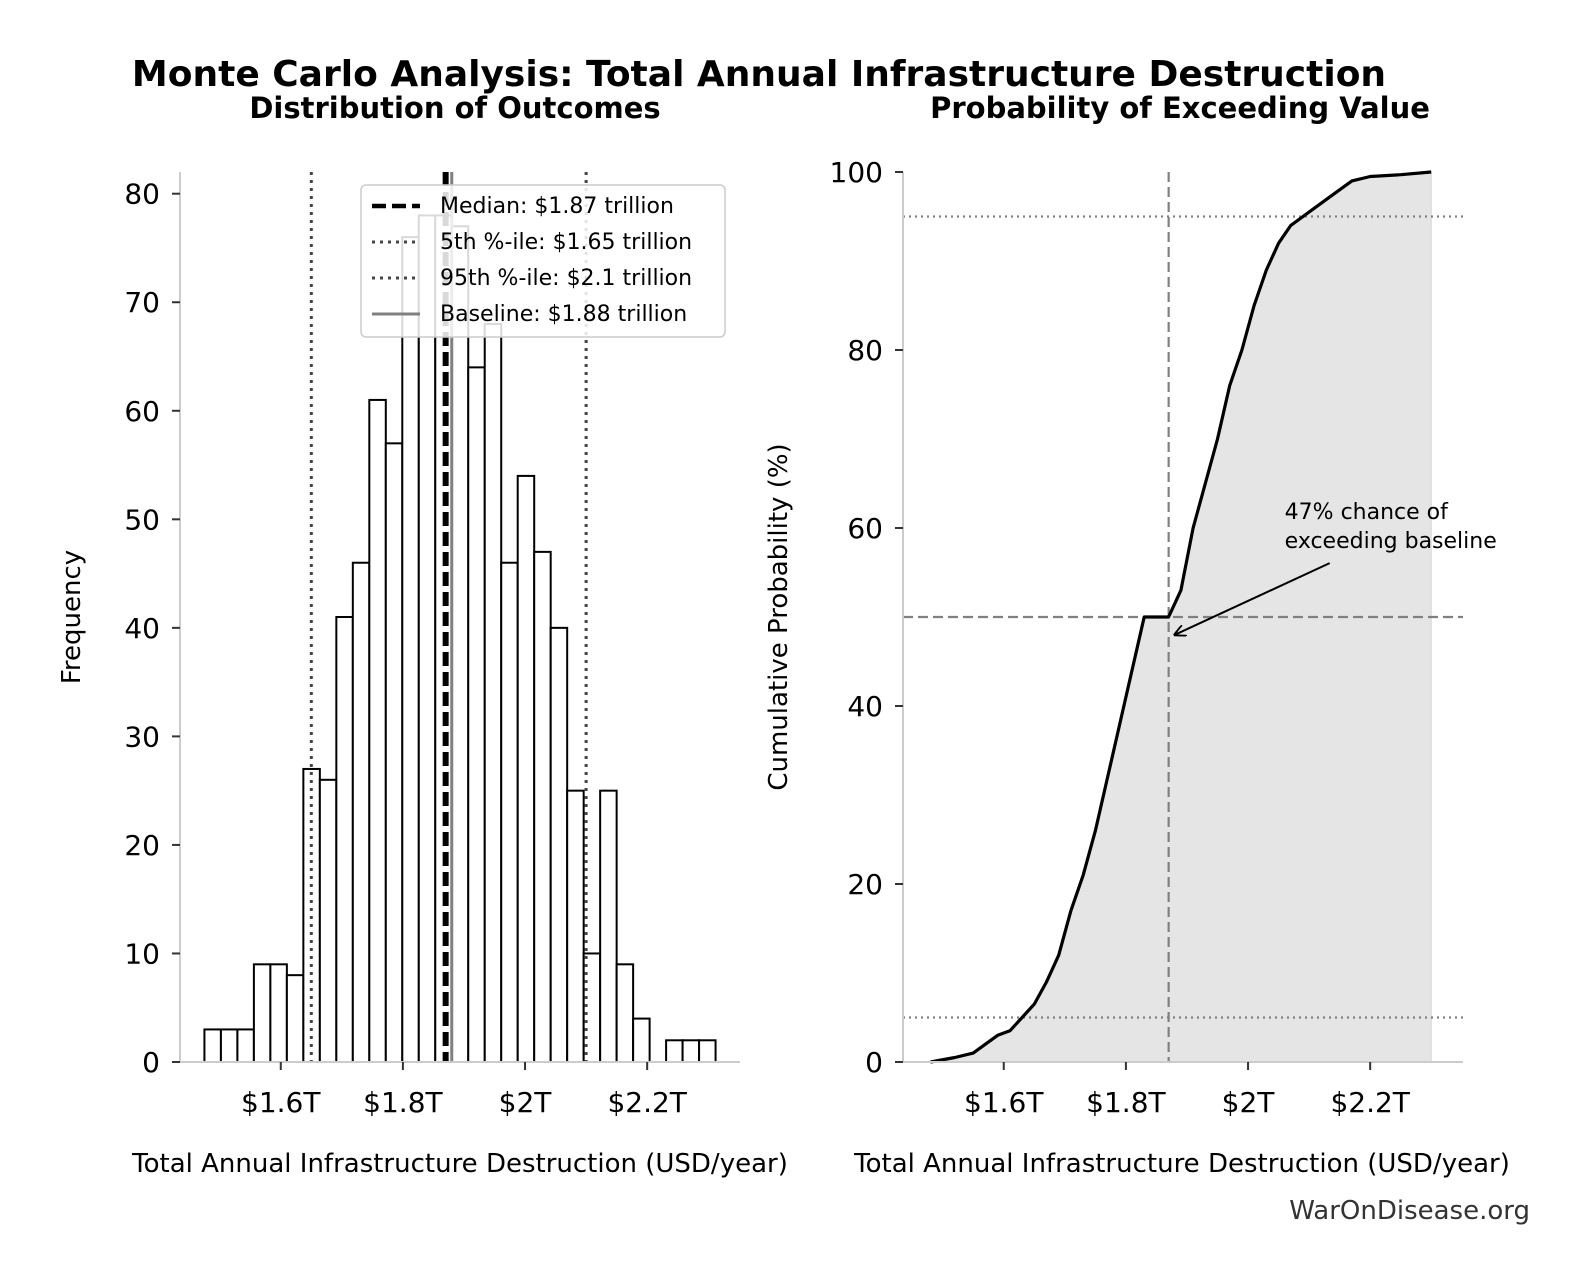 The height and width of the screenshot is (1280, 1581). What do you see at coordinates (142, 628) in the screenshot?
I see `histogram-y-tick-label: 40` at bounding box center [142, 628].